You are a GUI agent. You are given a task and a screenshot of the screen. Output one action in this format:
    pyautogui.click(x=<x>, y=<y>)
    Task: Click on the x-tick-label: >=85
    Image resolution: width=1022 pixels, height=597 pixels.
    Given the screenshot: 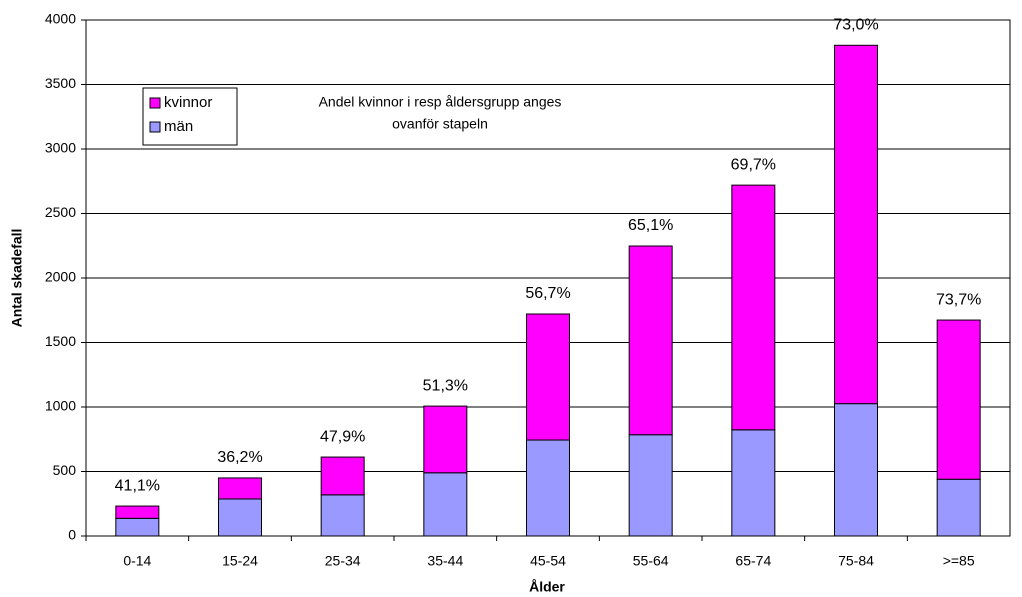 What is the action you would take?
    pyautogui.click(x=959, y=561)
    